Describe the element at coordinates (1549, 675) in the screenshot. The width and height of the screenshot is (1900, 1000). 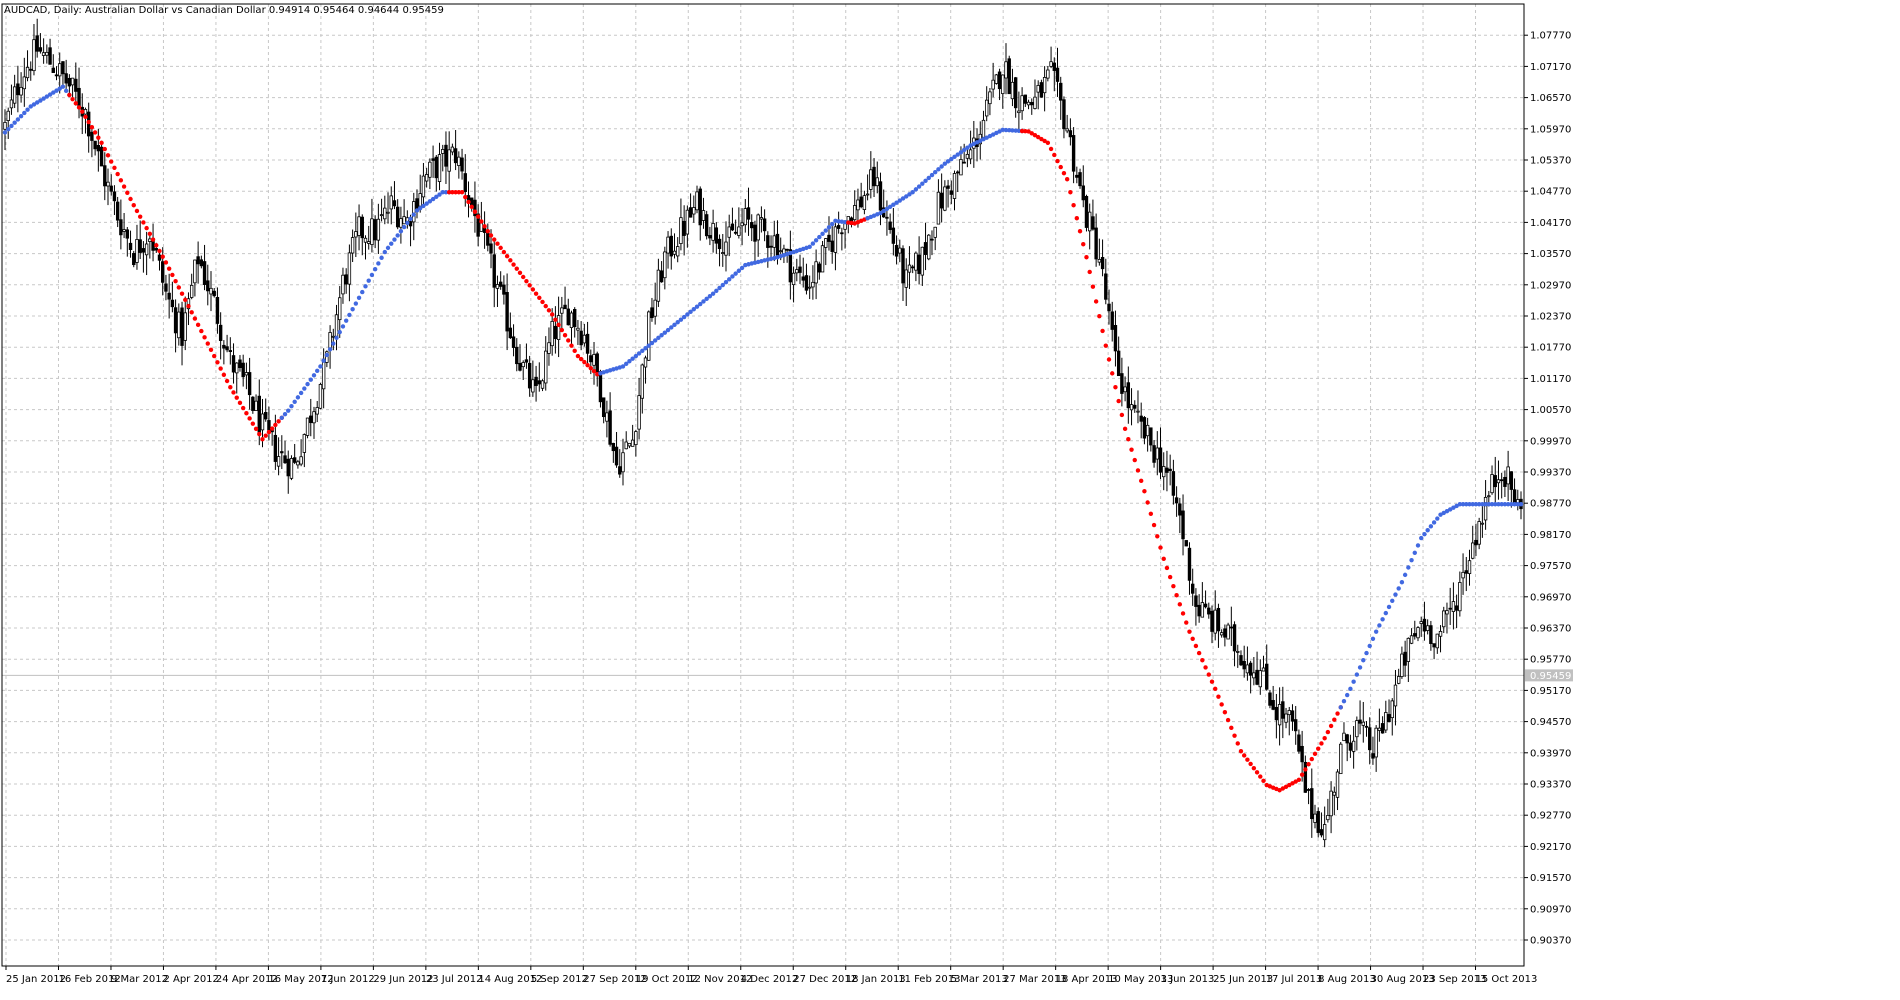
I see `price-tag-box` at that location.